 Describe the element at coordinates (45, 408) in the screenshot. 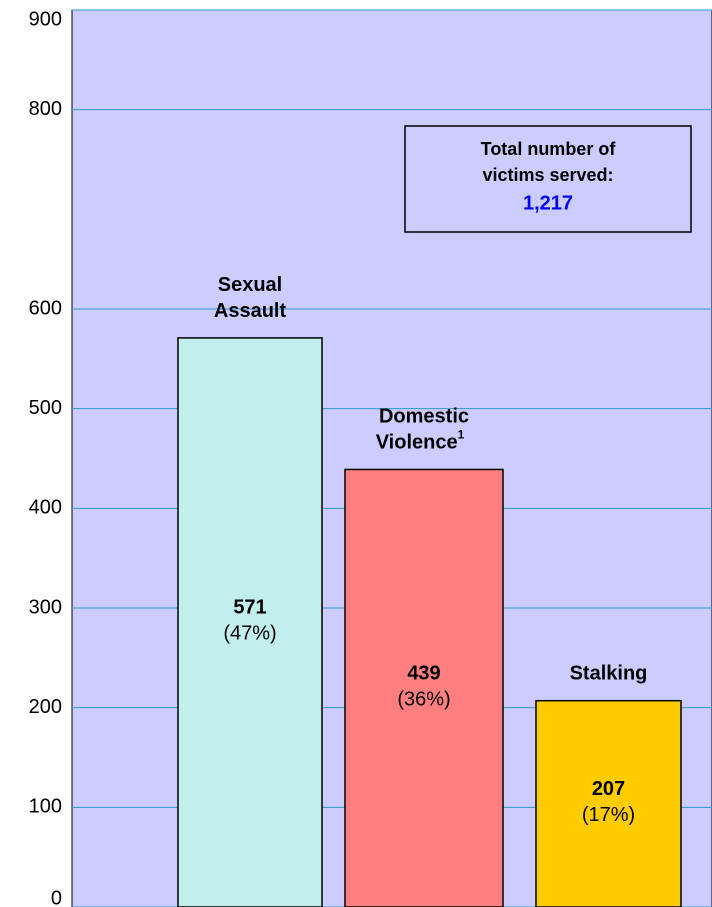

I see `y-tick-label: 500` at that location.